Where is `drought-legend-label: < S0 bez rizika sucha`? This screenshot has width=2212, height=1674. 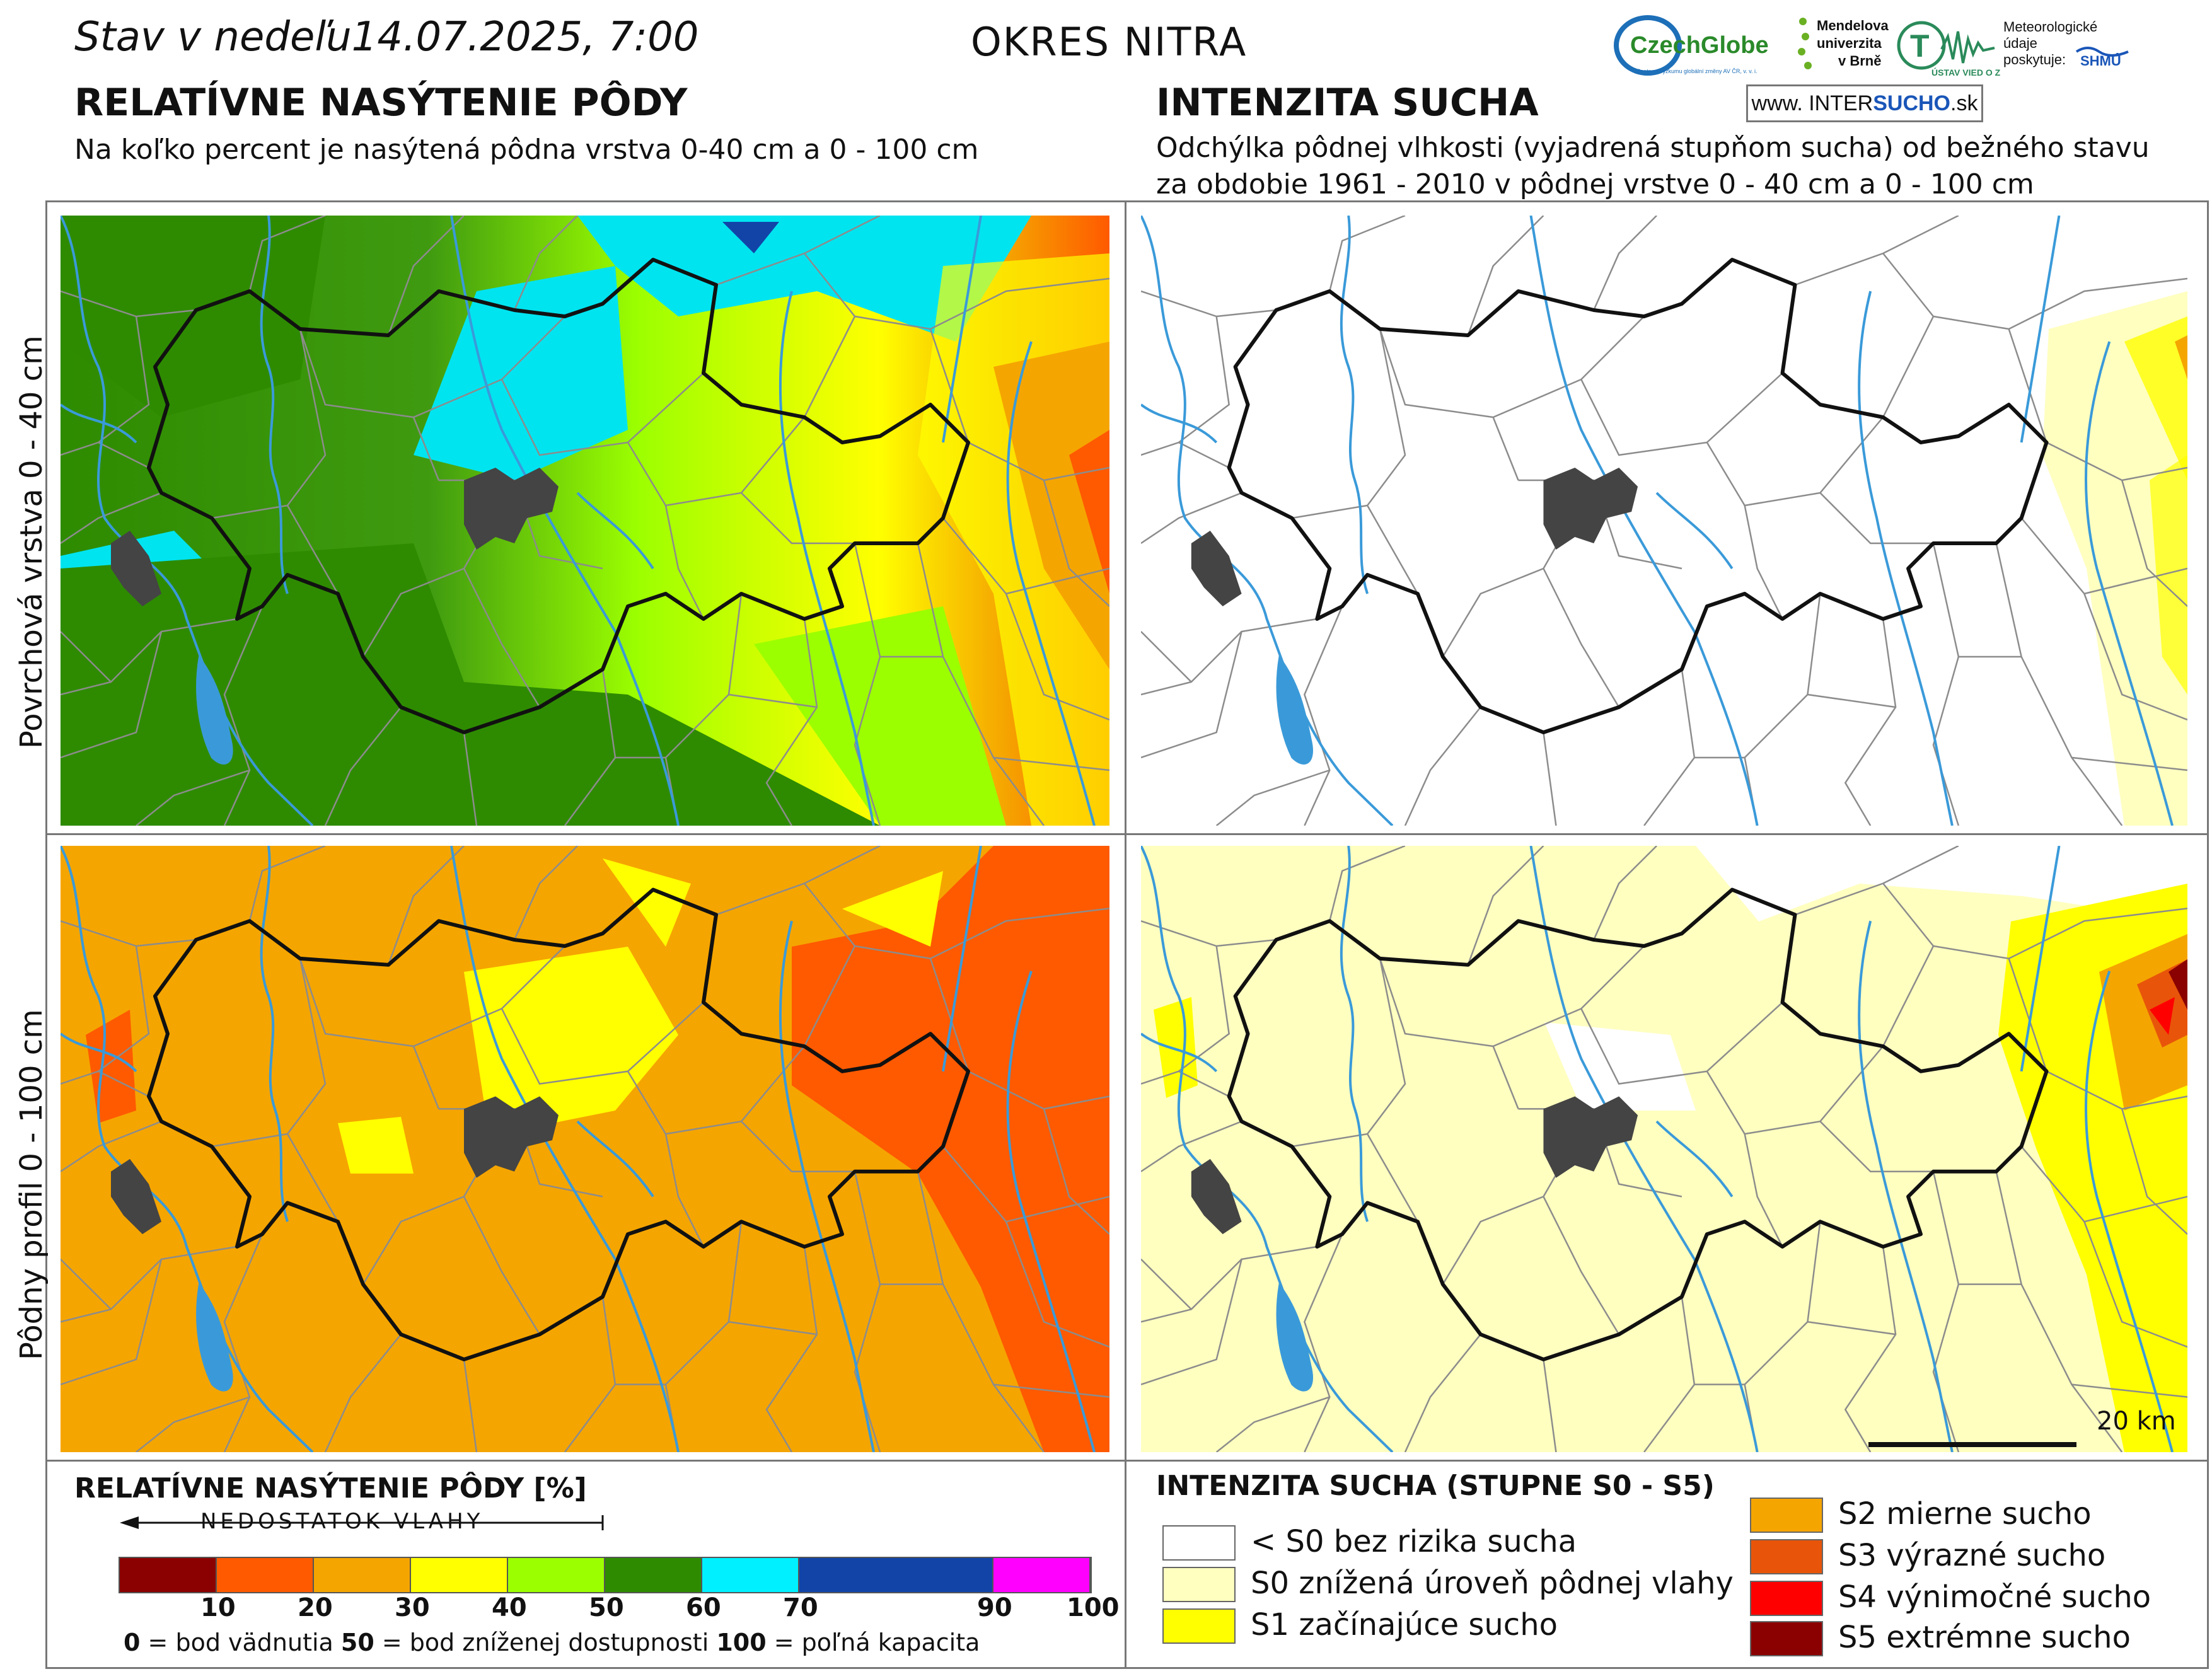 drought-legend-label: < S0 bez rizika sucha is located at coordinates (1414, 1541).